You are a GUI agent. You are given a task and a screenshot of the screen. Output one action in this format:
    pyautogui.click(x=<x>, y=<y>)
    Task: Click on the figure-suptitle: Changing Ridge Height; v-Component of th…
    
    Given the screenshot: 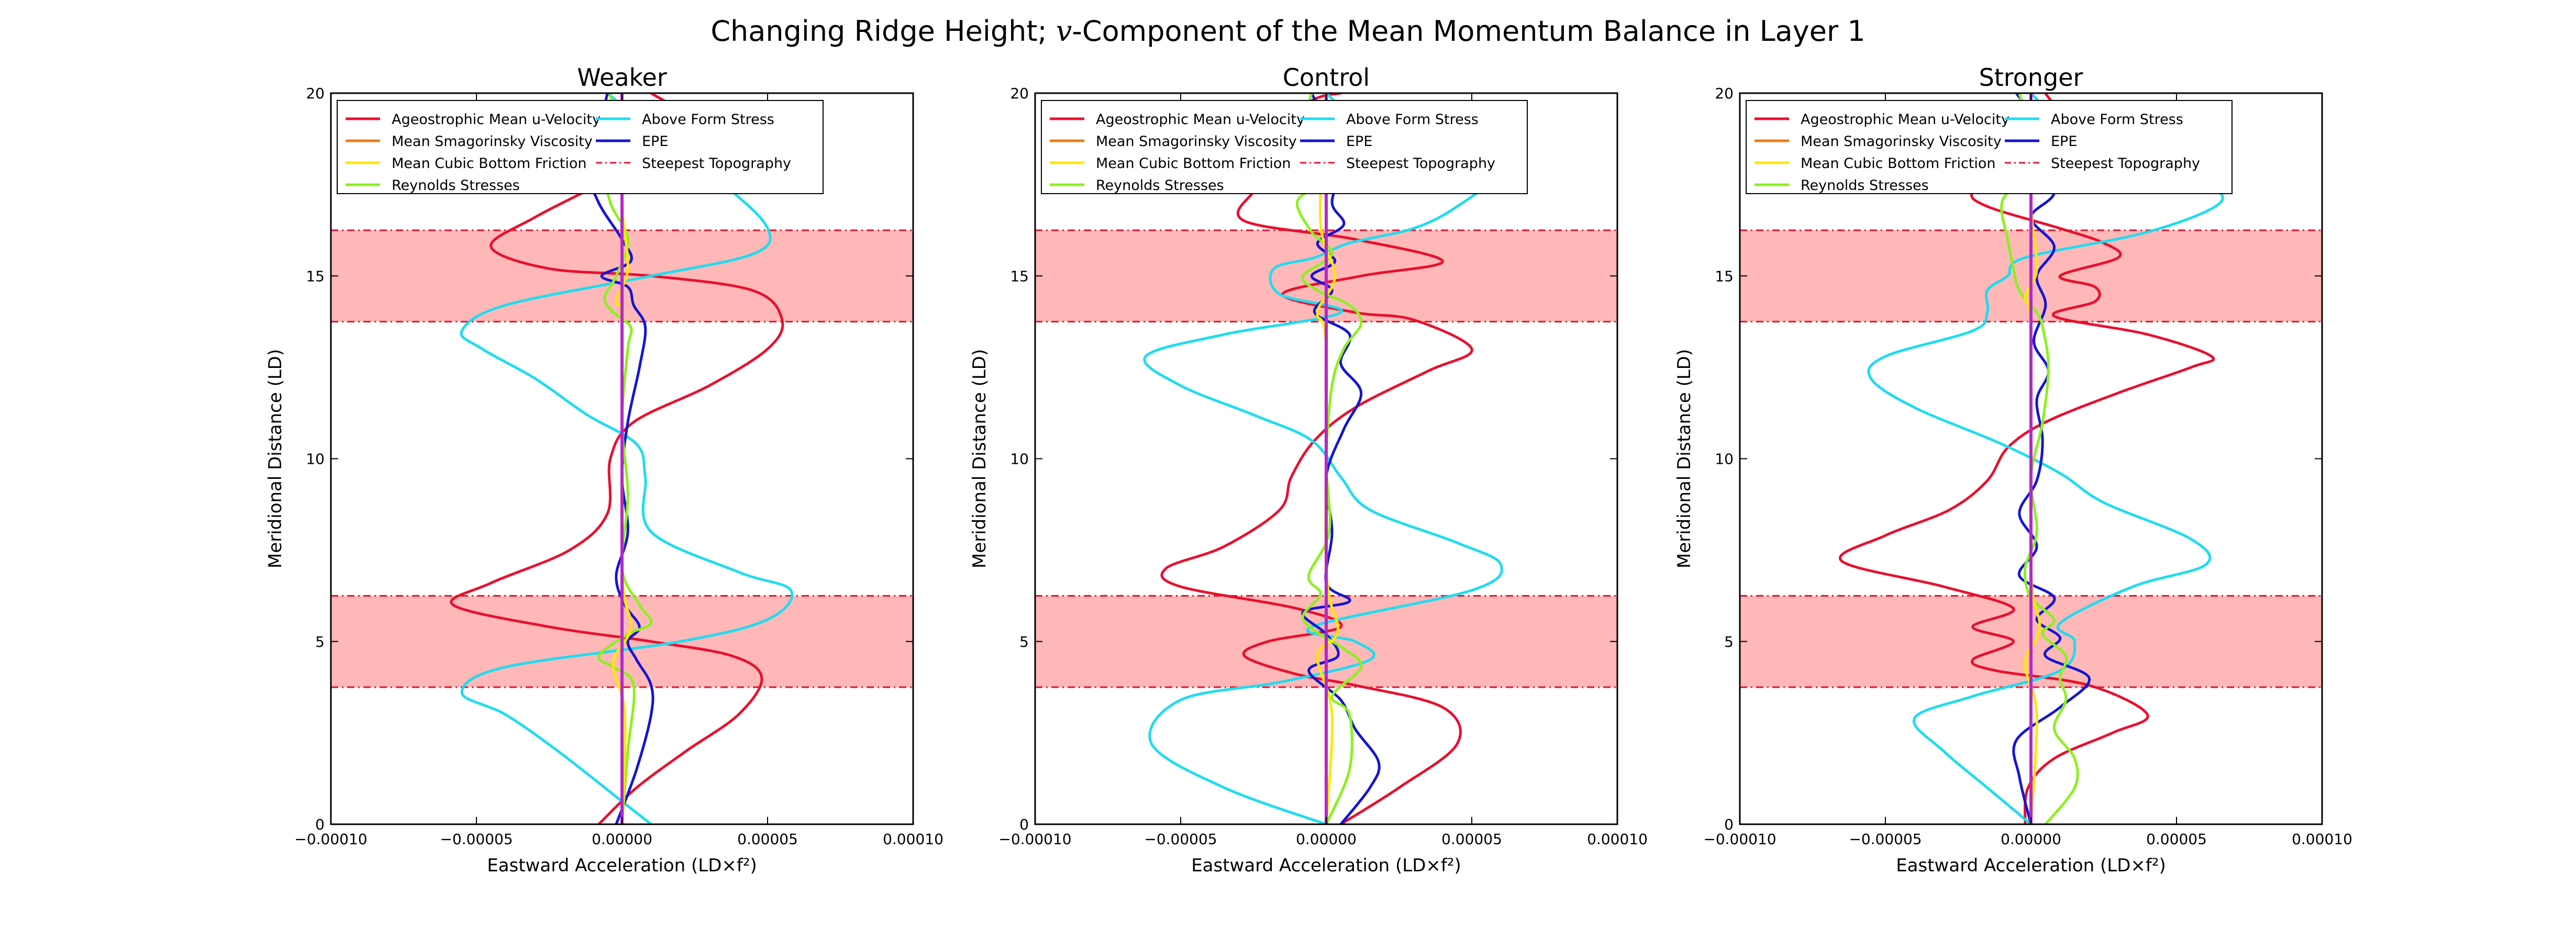 What is the action you would take?
    pyautogui.click(x=1287, y=31)
    